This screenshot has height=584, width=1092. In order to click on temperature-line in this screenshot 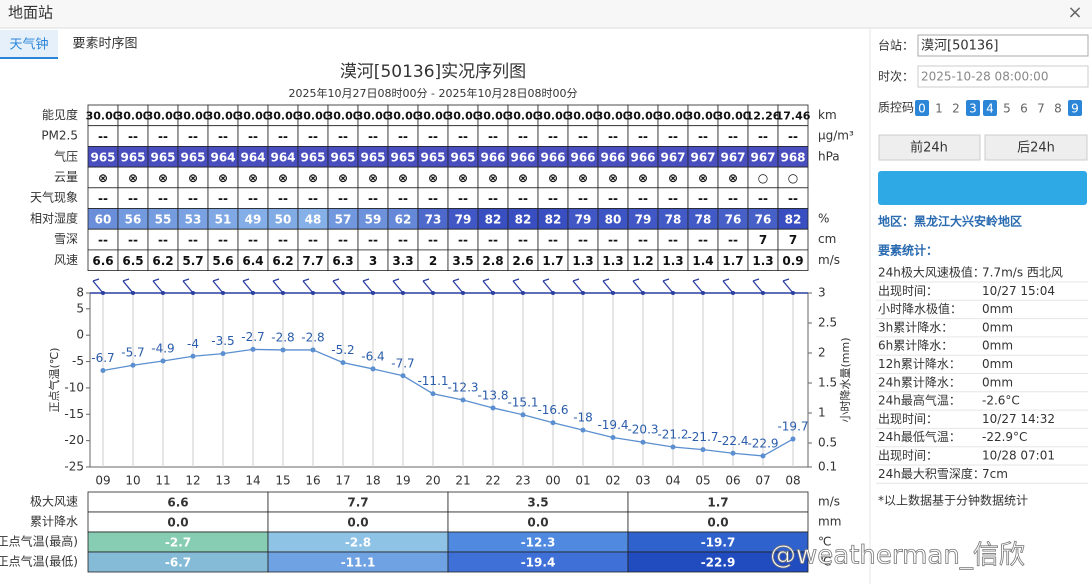, I will do `click(448, 402)`.